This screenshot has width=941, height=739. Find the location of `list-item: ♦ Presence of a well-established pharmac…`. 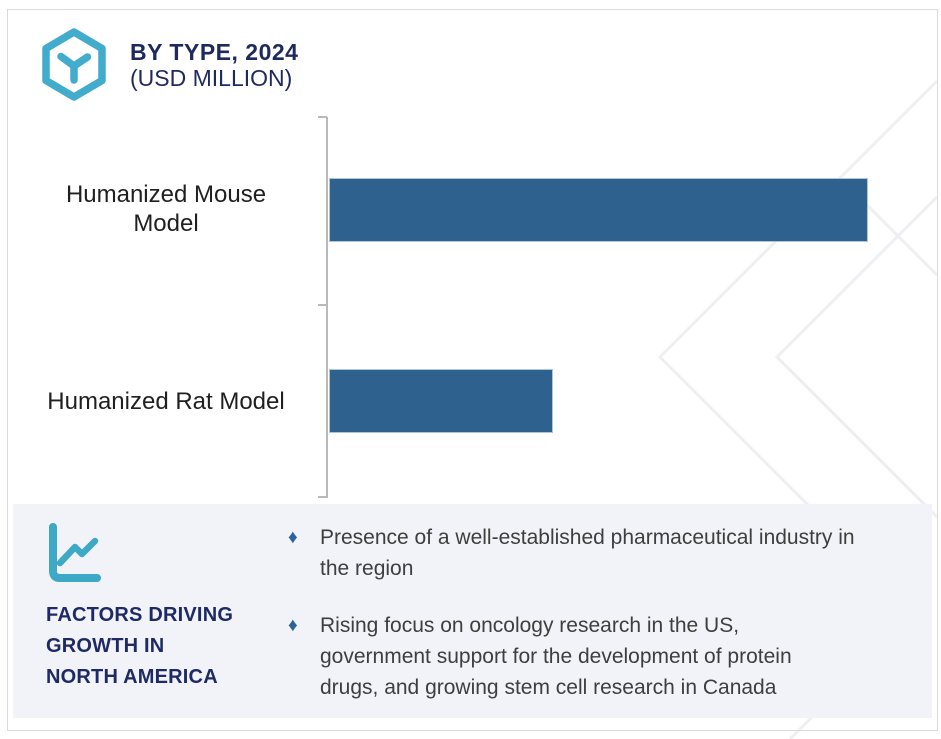

list-item: ♦ Presence of a well-established pharmac… is located at coordinates (598, 553).